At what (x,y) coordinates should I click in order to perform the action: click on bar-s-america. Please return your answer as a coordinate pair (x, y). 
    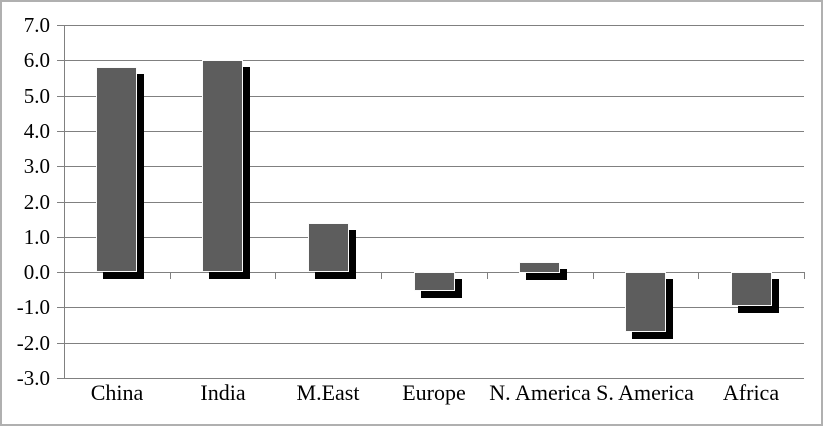
    Looking at the image, I should click on (645, 302).